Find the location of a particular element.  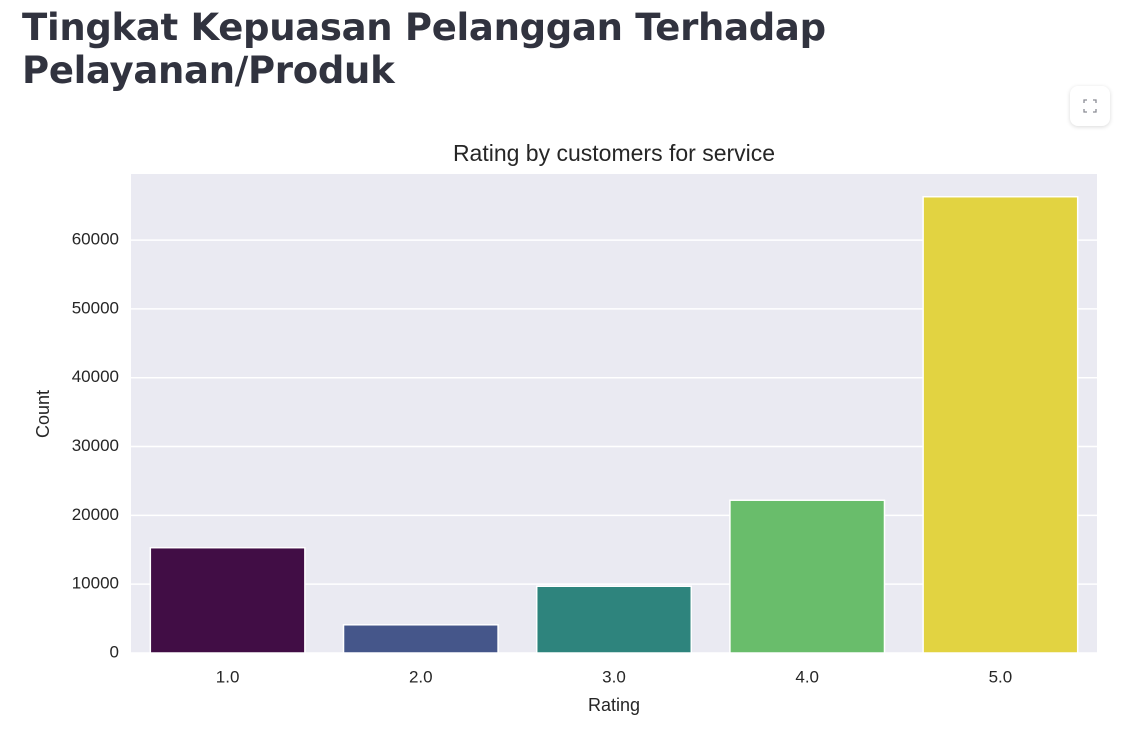

chart-title: Rating by customers for service is located at coordinates (614, 153).